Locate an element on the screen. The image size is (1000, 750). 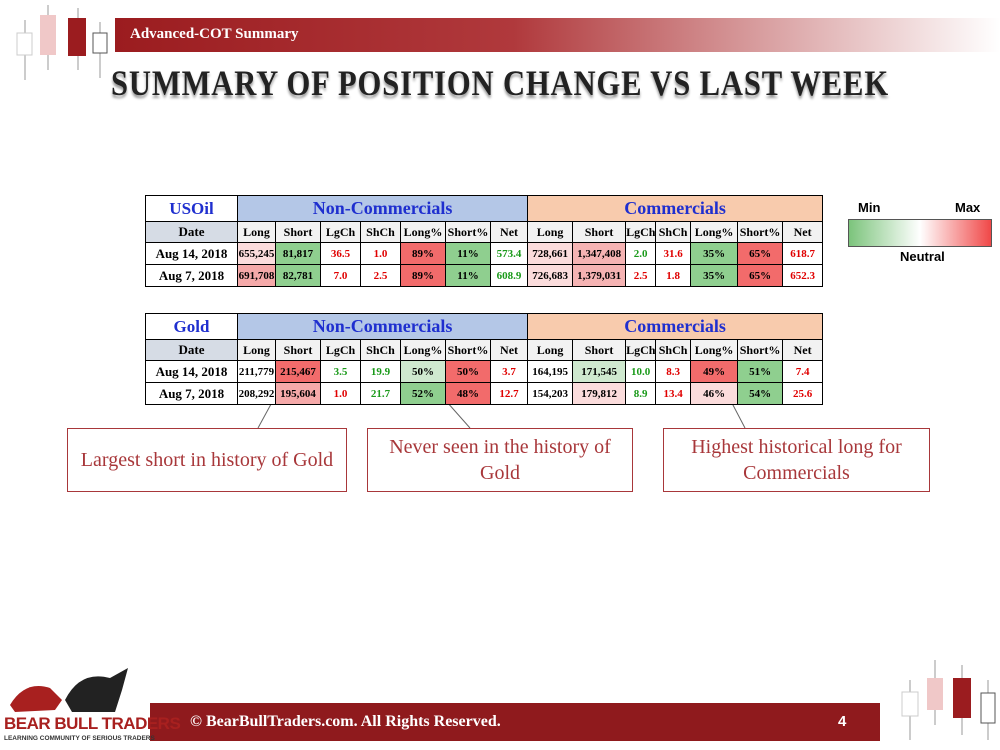
value-cell: 608.9 is located at coordinates (509, 275).